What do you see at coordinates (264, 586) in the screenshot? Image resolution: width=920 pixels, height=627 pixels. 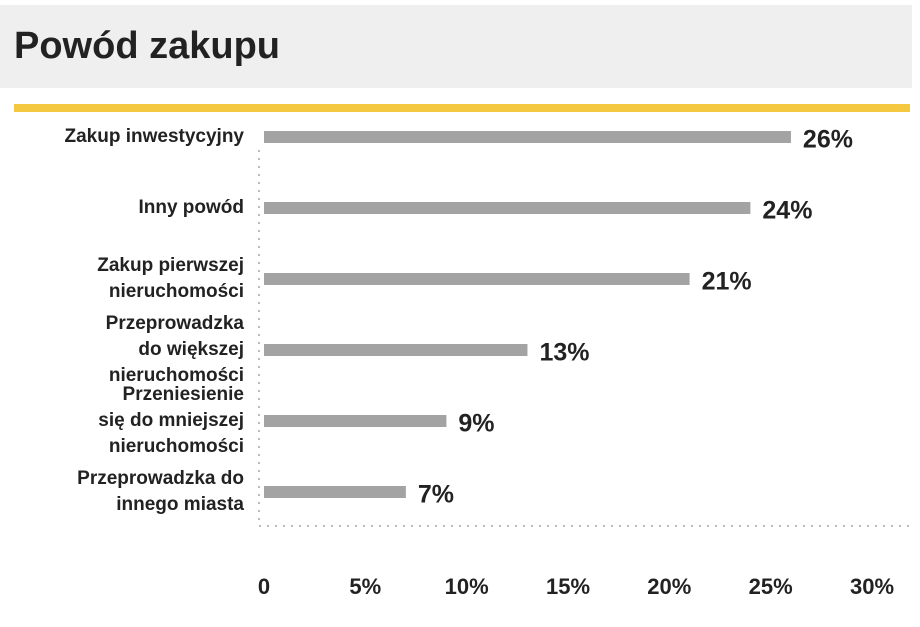 I see `x-tick-label: 0` at bounding box center [264, 586].